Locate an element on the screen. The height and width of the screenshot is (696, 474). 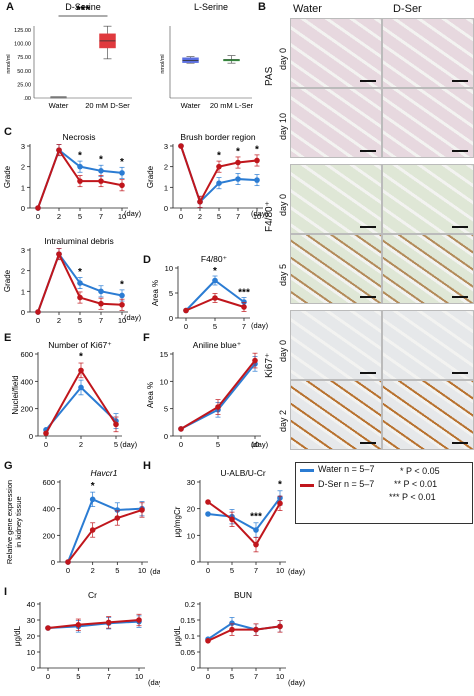
x-tick-label: 5 is located at coordinates (219, 216).